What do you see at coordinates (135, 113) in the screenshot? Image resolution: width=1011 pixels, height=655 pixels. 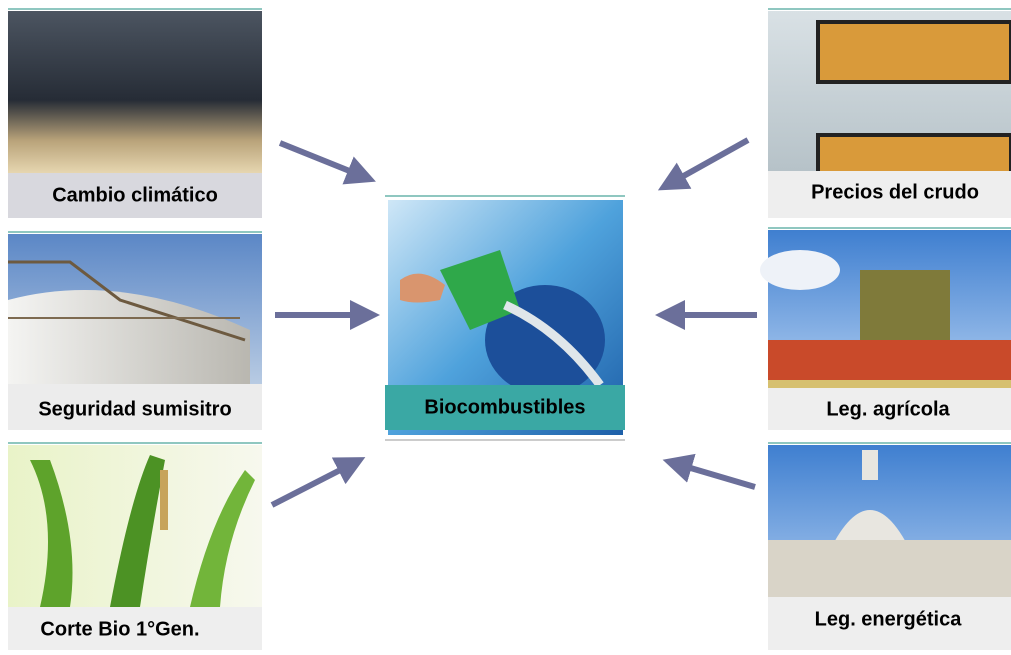 I see `tile-cambio: Cambio climático` at bounding box center [135, 113].